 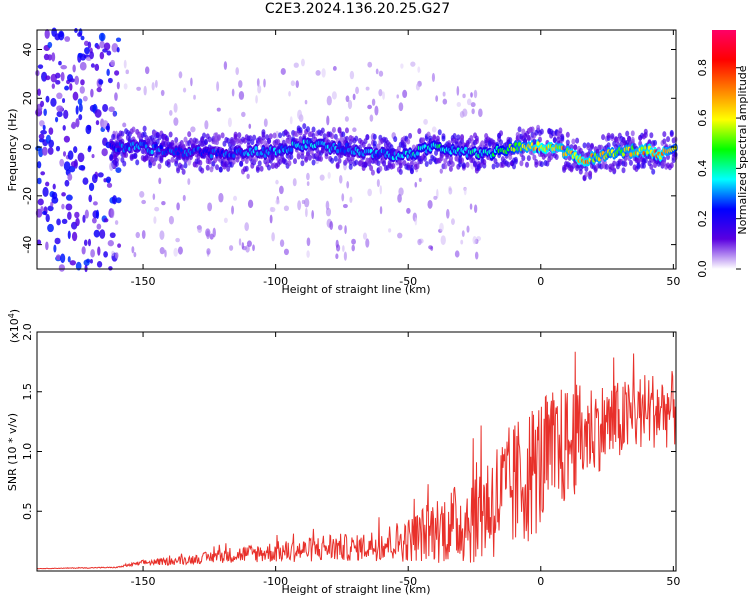 I want to click on snr-y-scale-exp: 4, so click(x=11, y=315).